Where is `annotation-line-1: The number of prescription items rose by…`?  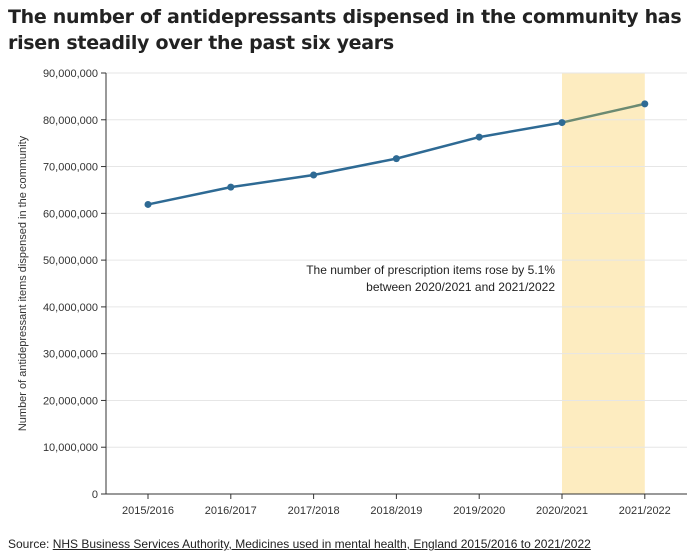
annotation-line-1: The number of prescription items rose by… is located at coordinates (430, 270).